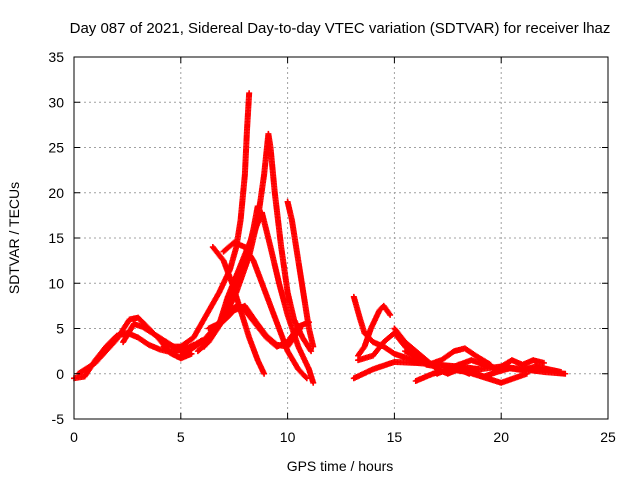 This screenshot has width=640, height=480. What do you see at coordinates (608, 437) in the screenshot?
I see `x-tick-label: 25` at bounding box center [608, 437].